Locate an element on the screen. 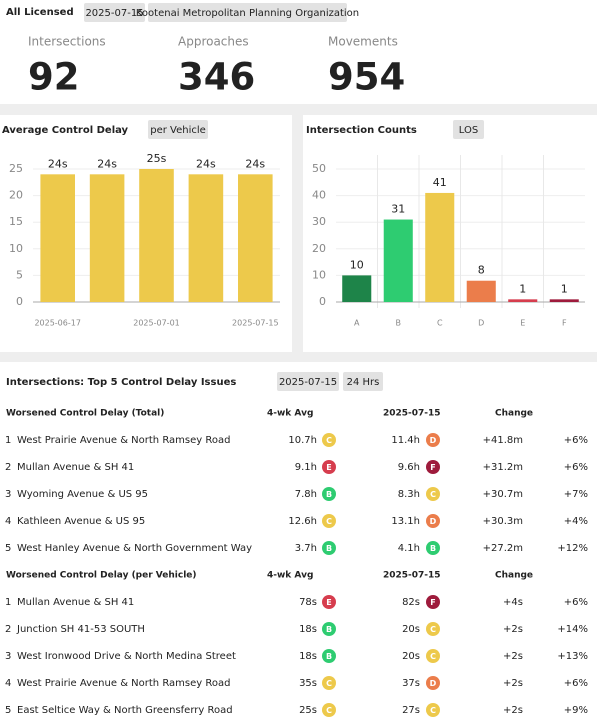  current-delay: 82s is located at coordinates (411, 602).